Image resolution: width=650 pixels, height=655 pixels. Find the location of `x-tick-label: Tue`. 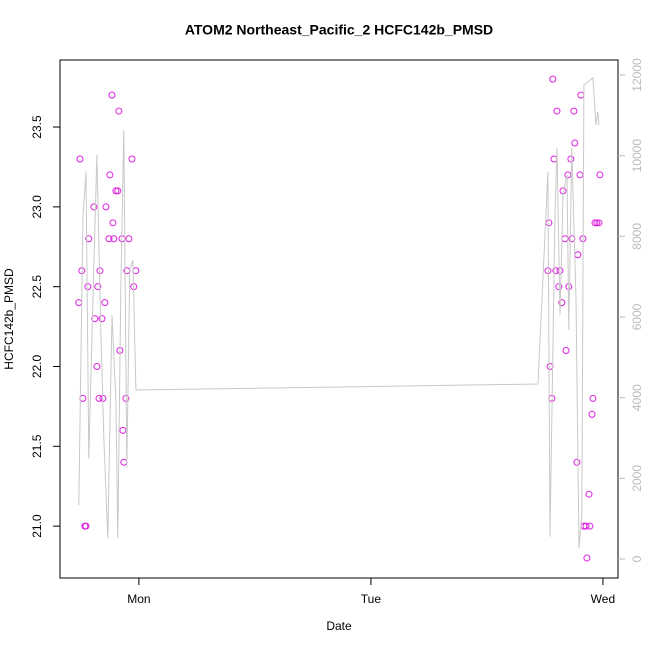

x-tick-label: Tue is located at coordinates (371, 599).